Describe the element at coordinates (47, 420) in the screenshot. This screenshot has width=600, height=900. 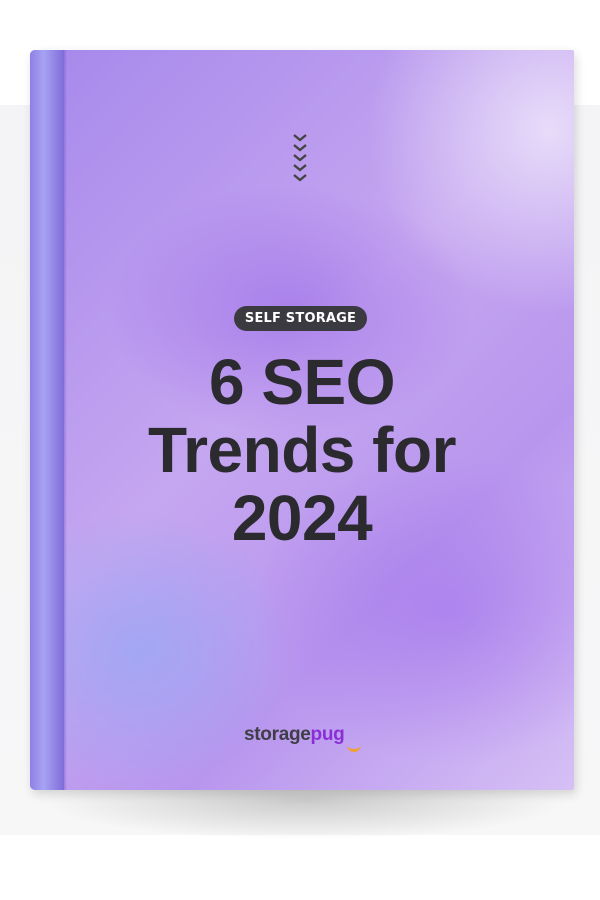
I see `book-spine` at that location.